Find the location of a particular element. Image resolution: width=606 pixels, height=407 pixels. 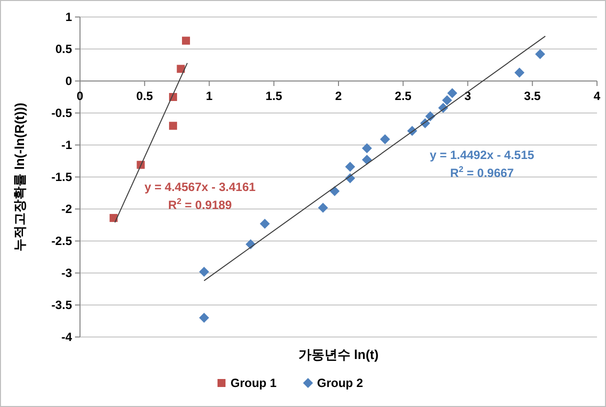

x-tick-label: 0 is located at coordinates (80, 96).